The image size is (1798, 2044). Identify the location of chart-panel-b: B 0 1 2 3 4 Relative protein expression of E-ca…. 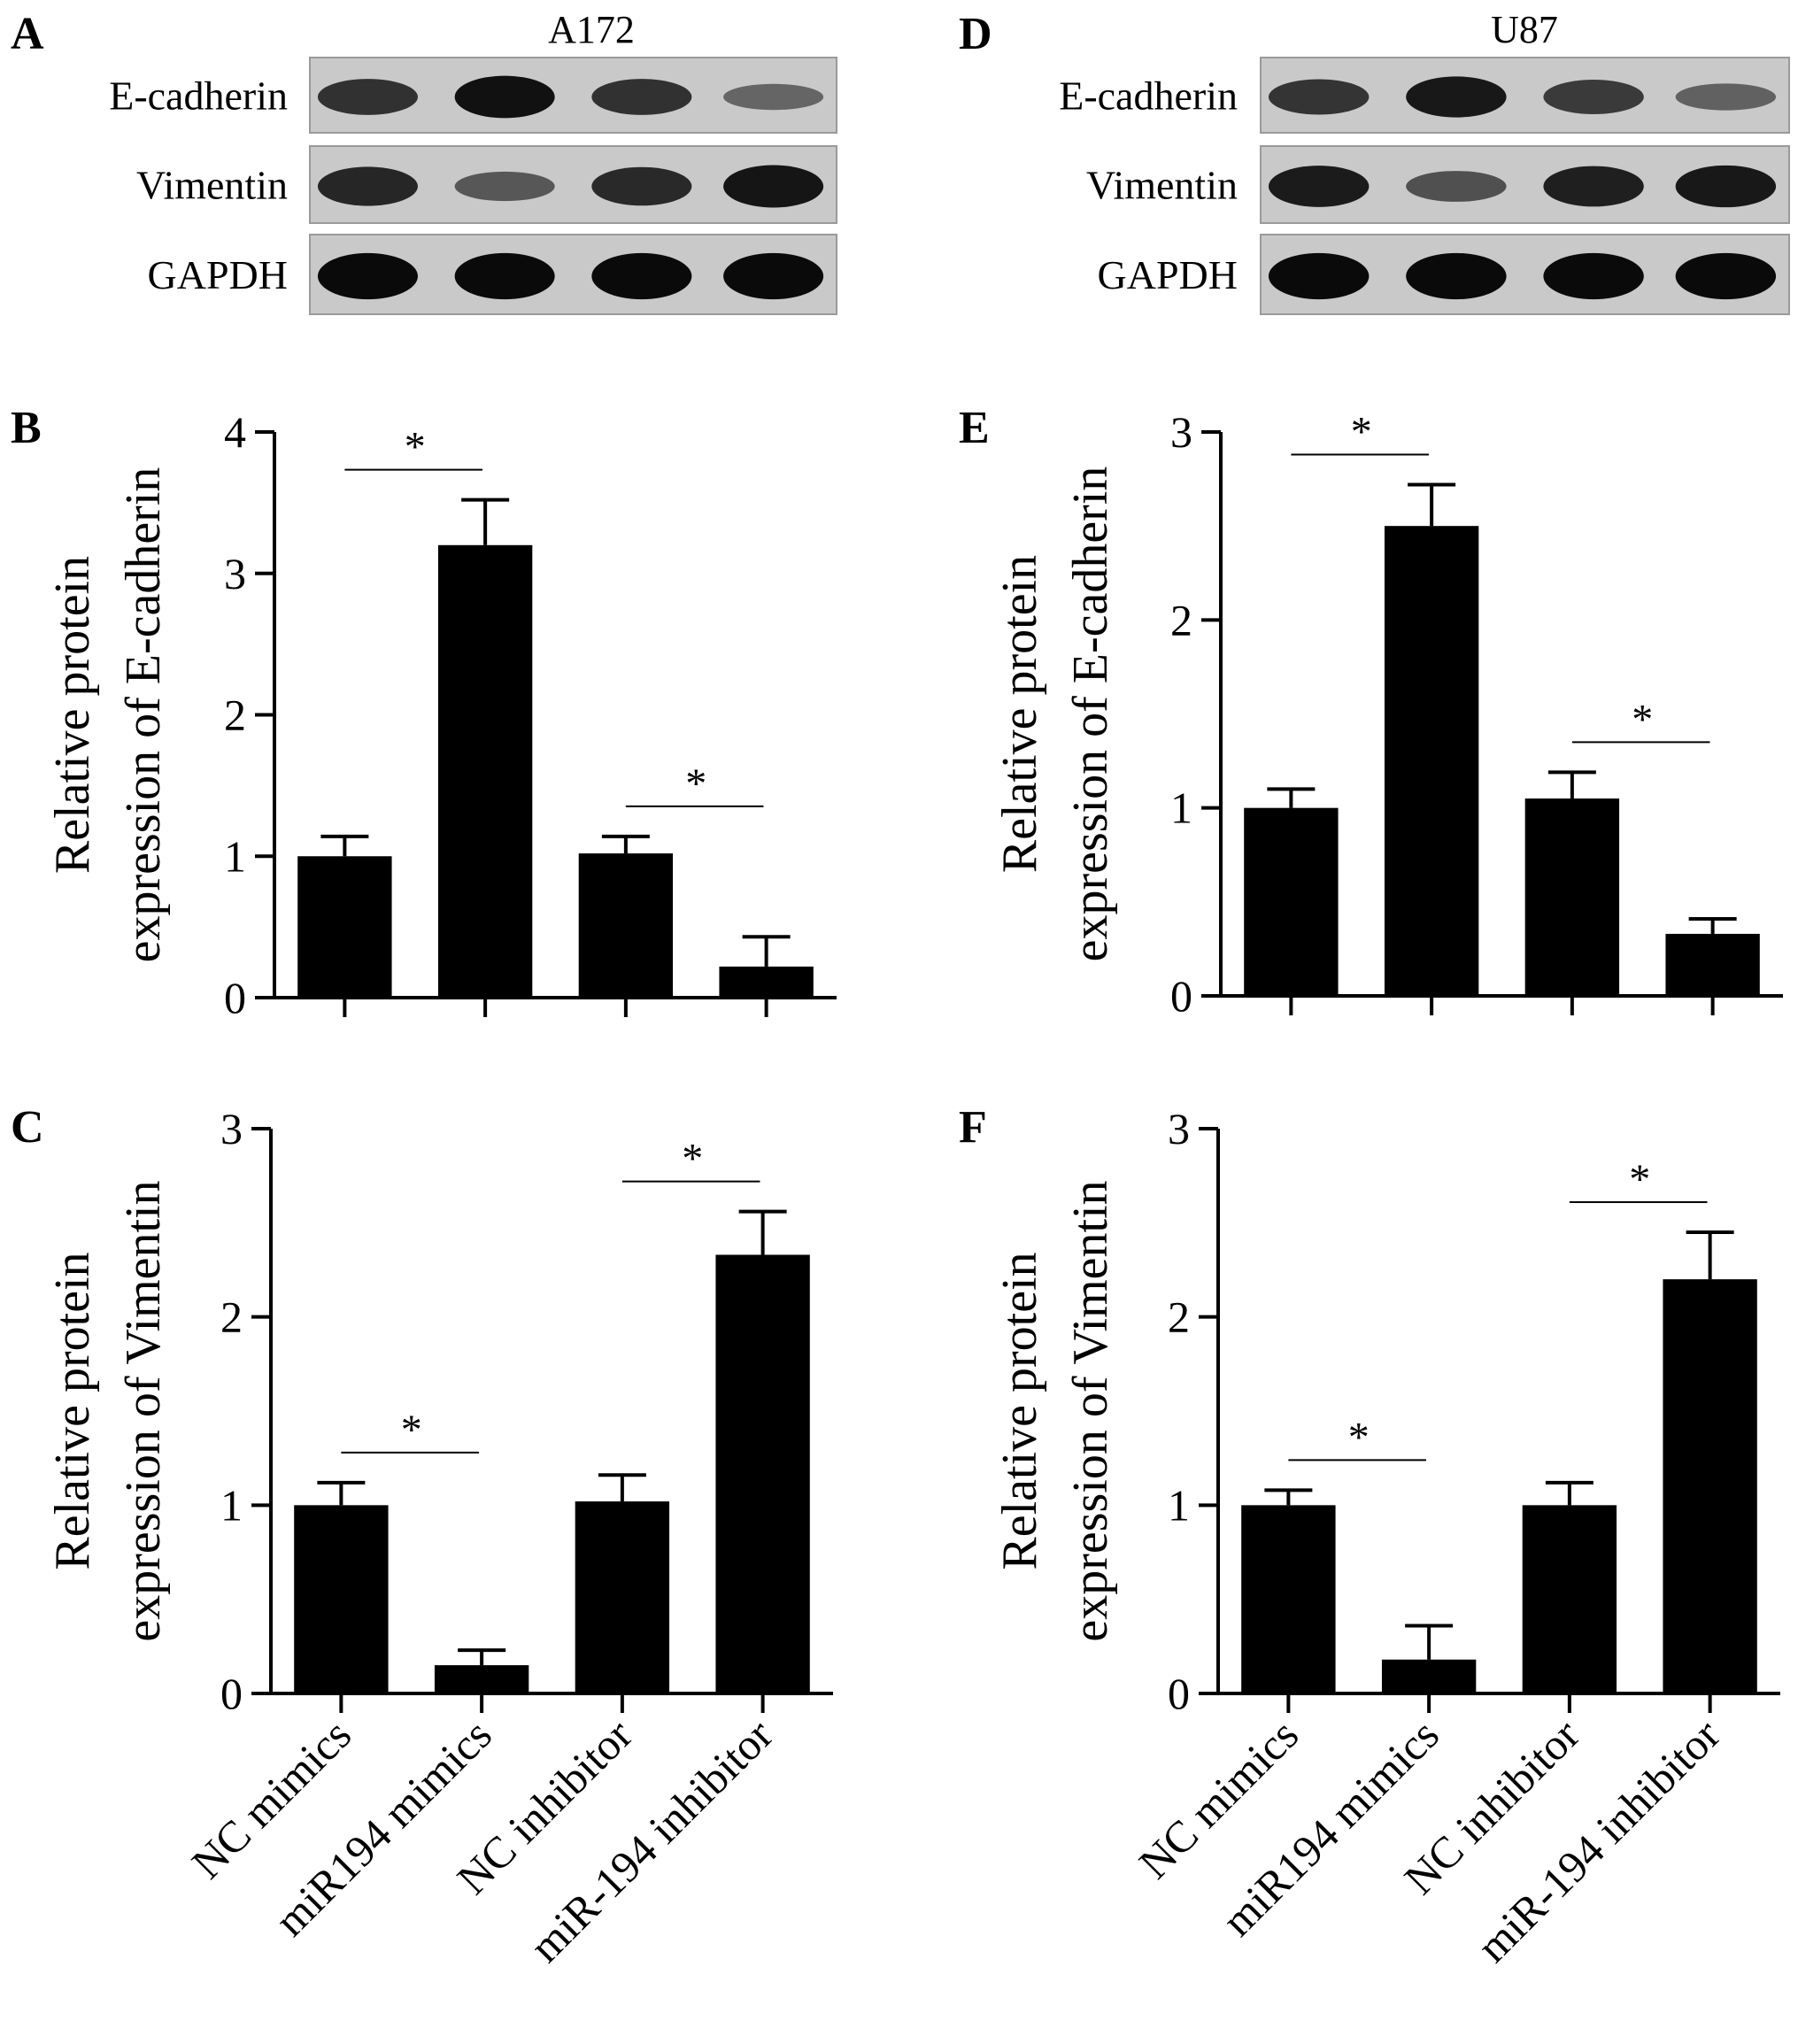
(424, 712).